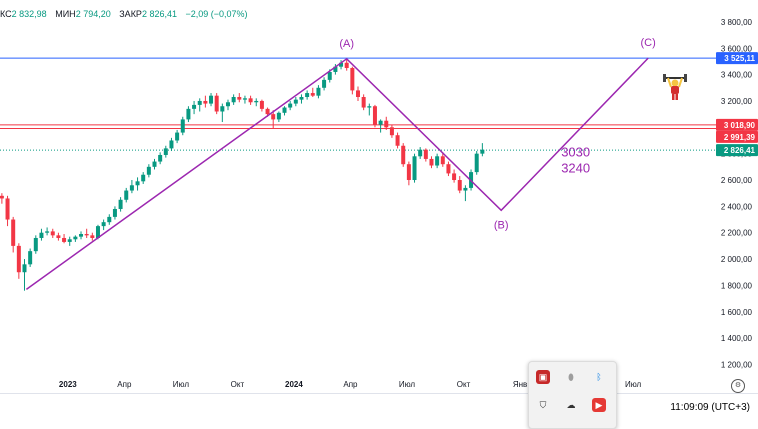  Describe the element at coordinates (501, 225) in the screenshot. I see `wave-label: (B)` at that location.